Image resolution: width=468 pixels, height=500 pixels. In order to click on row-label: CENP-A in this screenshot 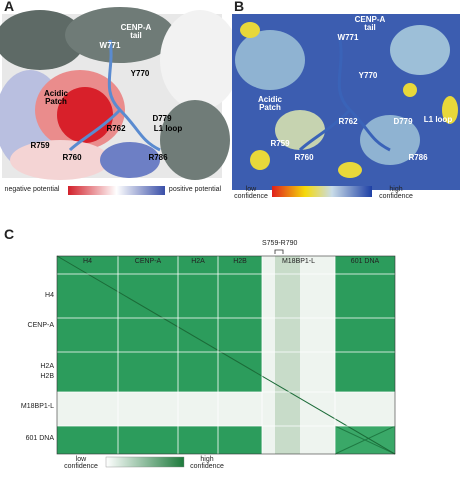, I will do `click(40, 325)`.